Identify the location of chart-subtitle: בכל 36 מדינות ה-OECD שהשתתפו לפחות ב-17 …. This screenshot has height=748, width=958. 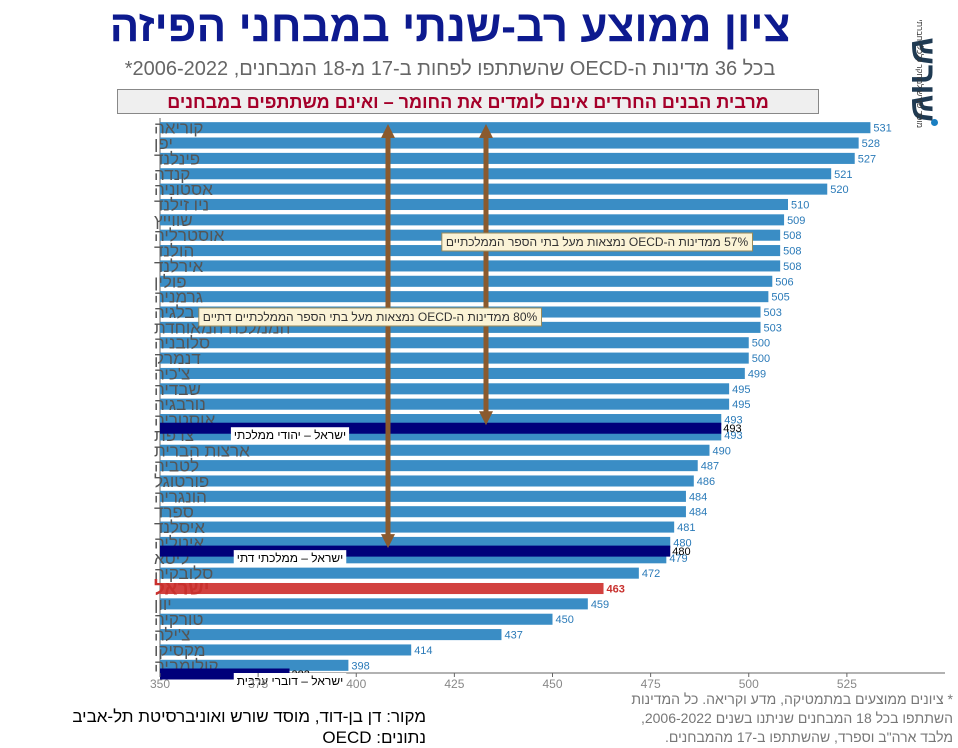
(450, 69).